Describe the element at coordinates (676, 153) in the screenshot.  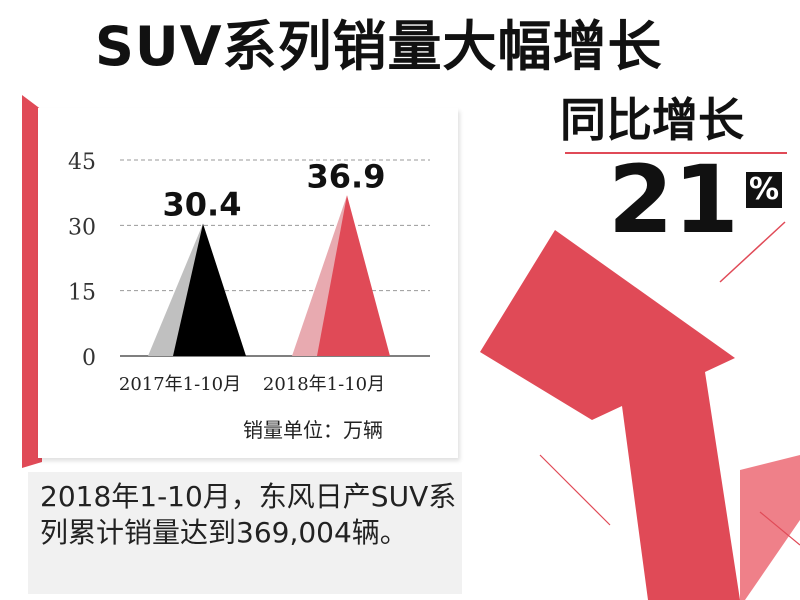
I see `growth-divider` at that location.